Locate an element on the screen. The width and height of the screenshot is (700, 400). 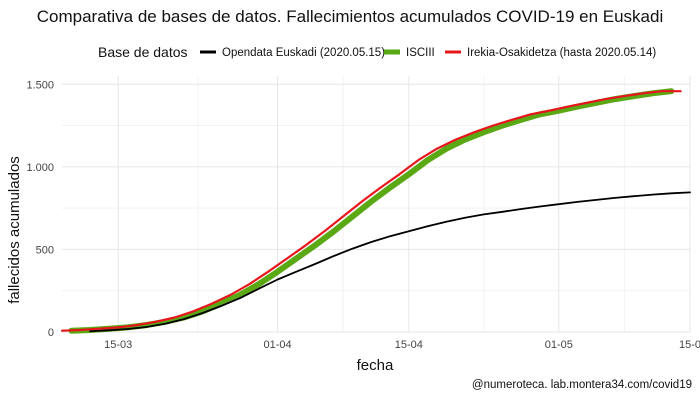
legend-label-3: Irekia-Osakidetza (hasta 2020.05.14) is located at coordinates (561, 53).